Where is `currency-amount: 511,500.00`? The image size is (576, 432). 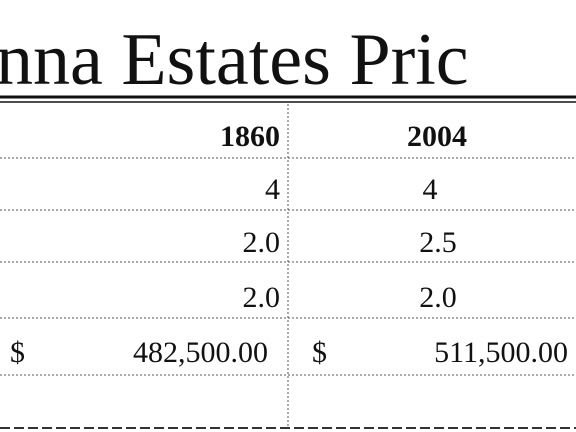 currency-amount: 511,500.00 is located at coordinates (501, 352).